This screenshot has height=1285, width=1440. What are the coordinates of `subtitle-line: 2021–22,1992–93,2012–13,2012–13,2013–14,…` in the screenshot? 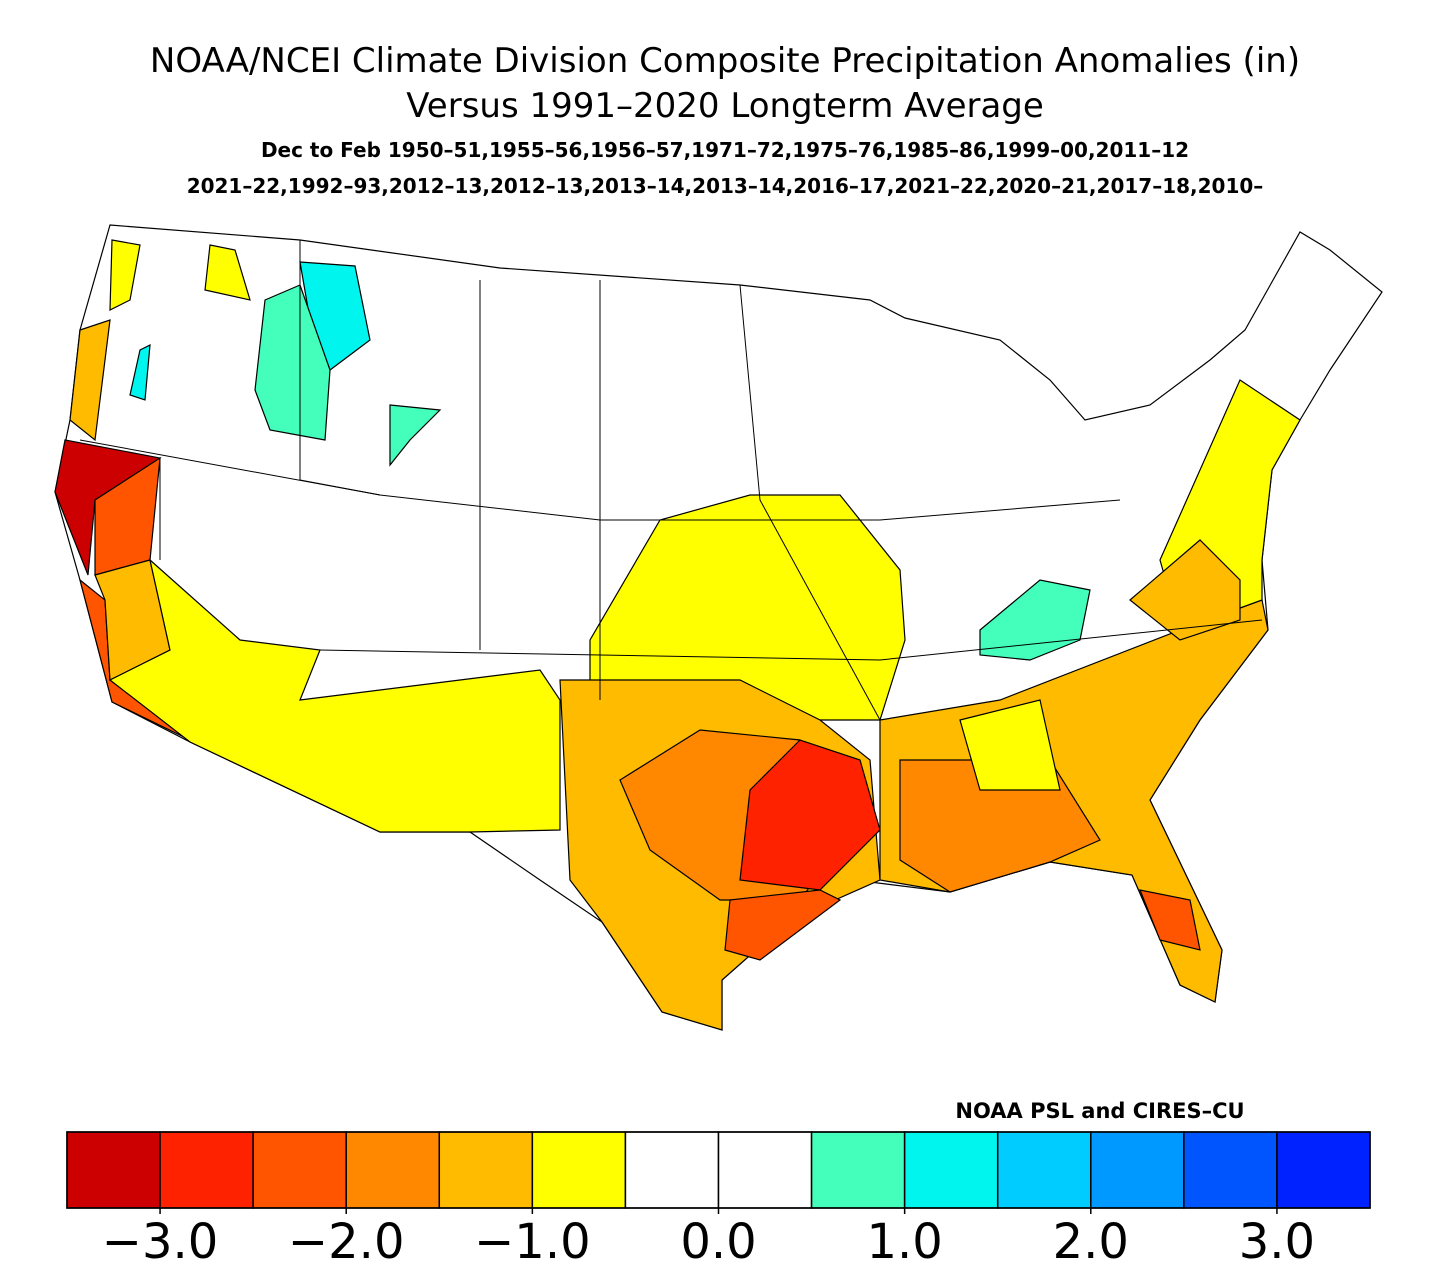 It's located at (725, 186).